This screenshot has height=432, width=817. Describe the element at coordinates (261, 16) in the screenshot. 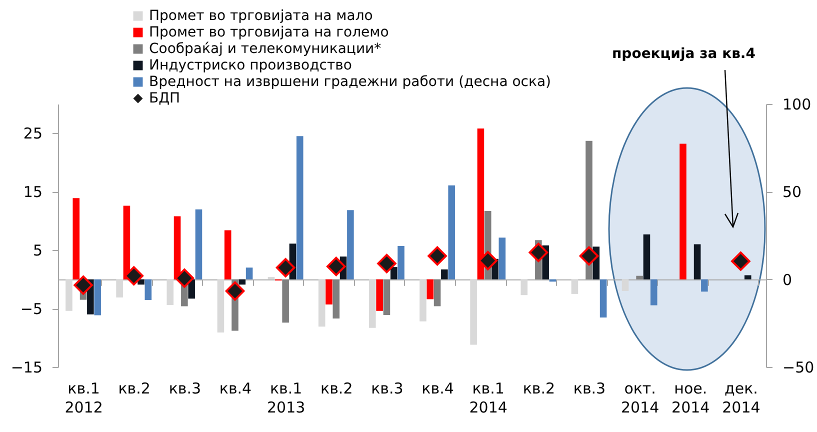

I see `legend-label: Промет во трговијата на мало` at that location.